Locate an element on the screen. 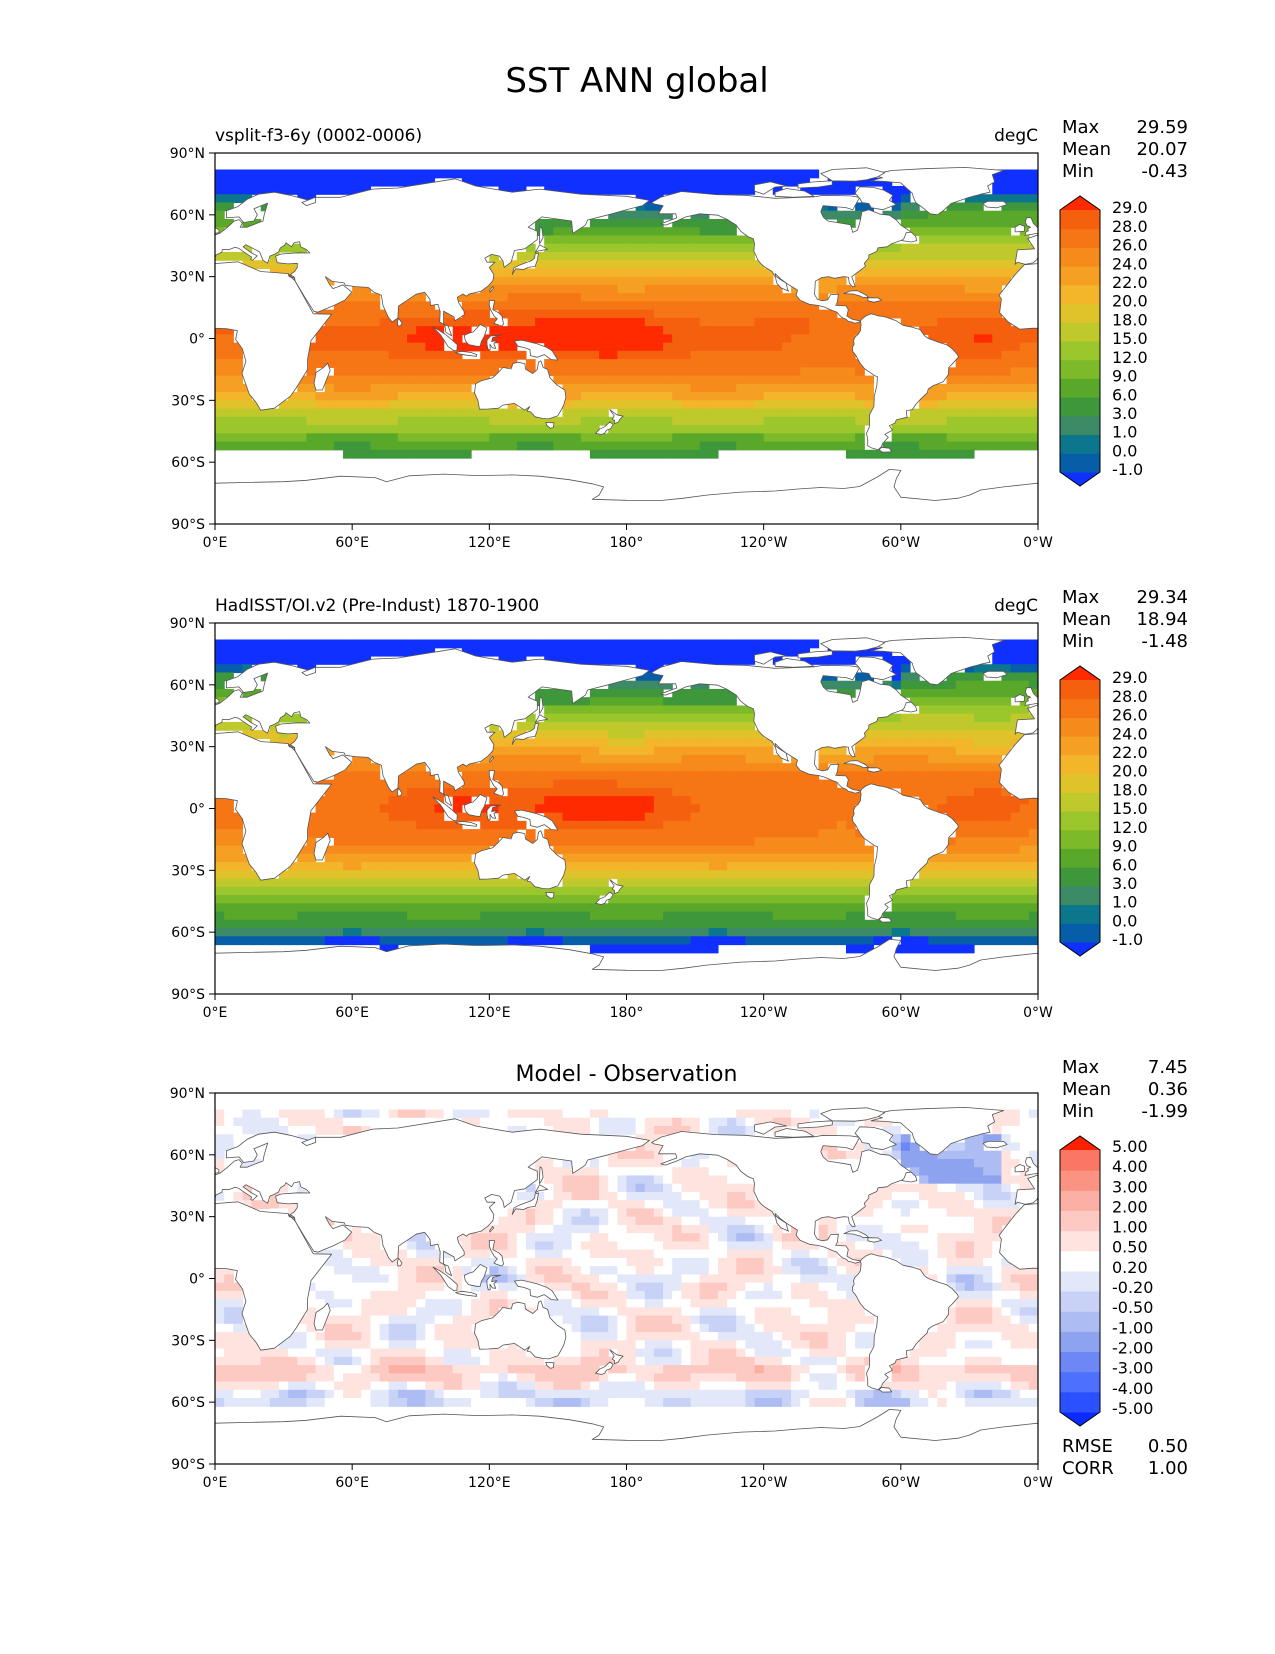  lat-tick-label: 0° is located at coordinates (197, 340).